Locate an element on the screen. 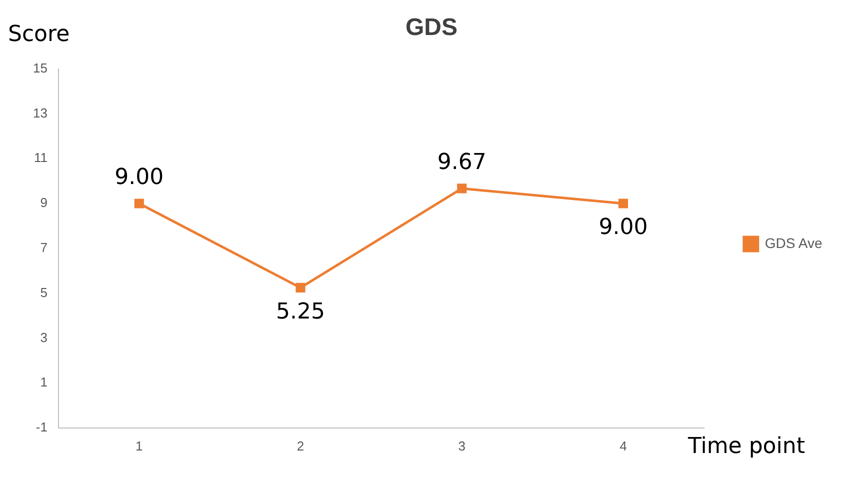 Image resolution: width=863 pixels, height=488 pixels. legend-label: GDS Ave is located at coordinates (793, 242).